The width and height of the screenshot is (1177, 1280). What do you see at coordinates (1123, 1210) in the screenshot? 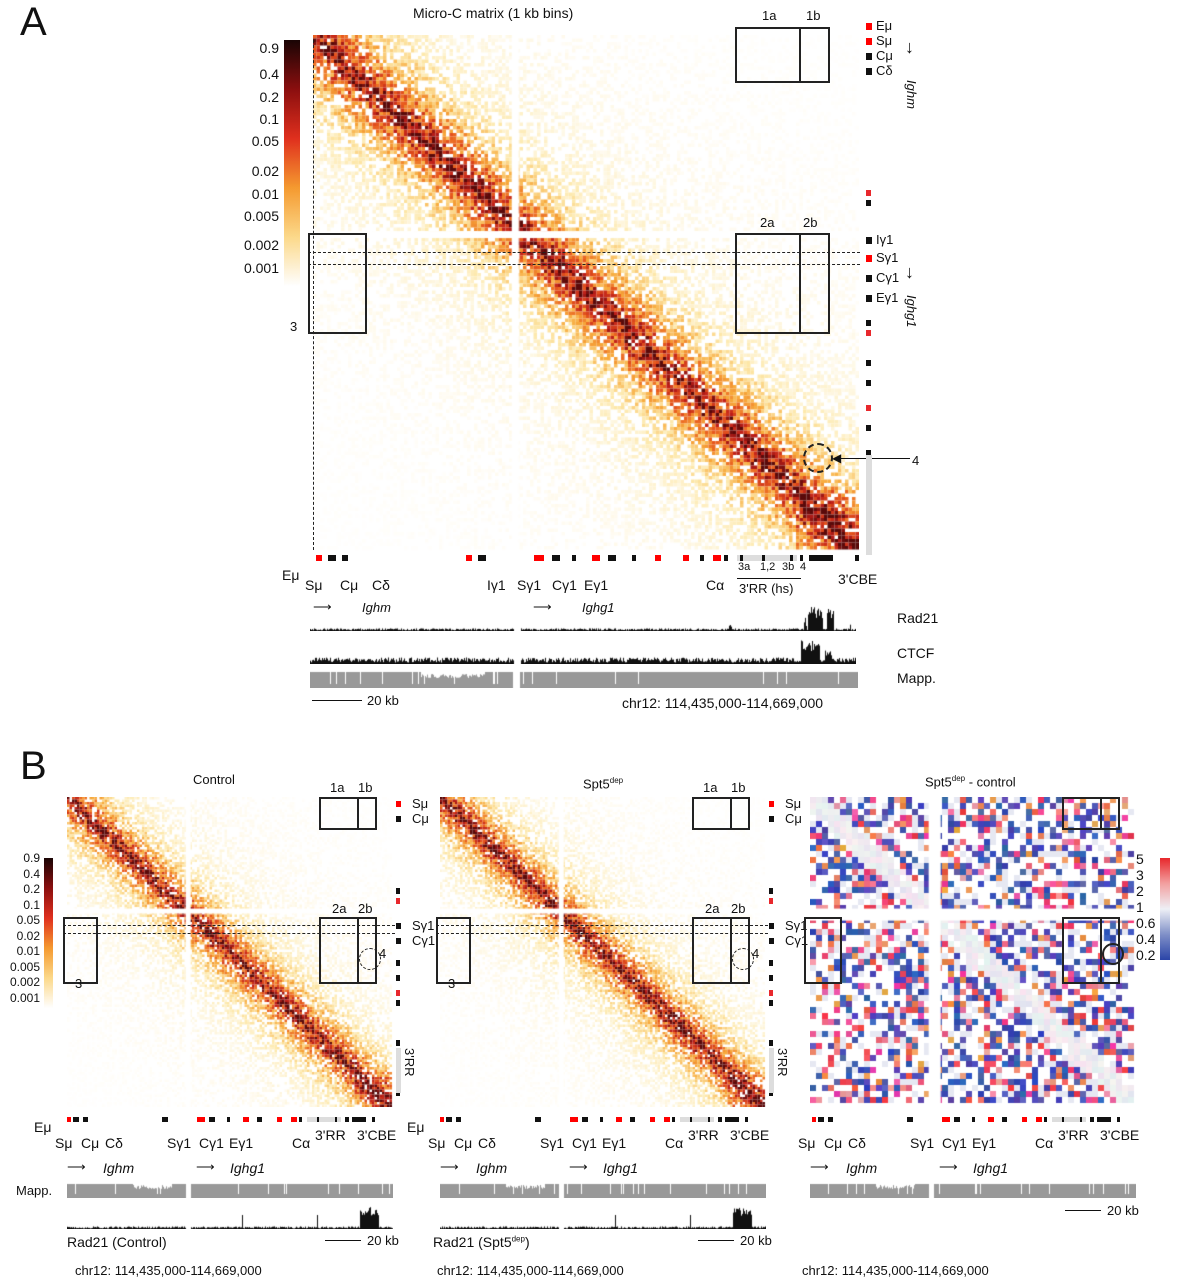
I see `scale-label: 20 kb` at bounding box center [1123, 1210].